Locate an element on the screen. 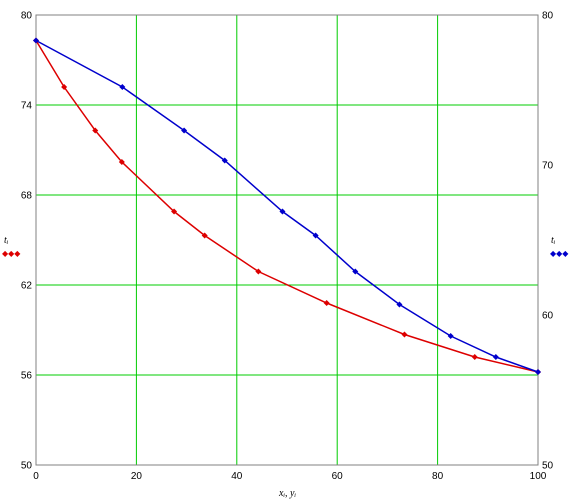 The image size is (574, 503). red-series-legend-marker: ◆◆◆ is located at coordinates (11, 253).